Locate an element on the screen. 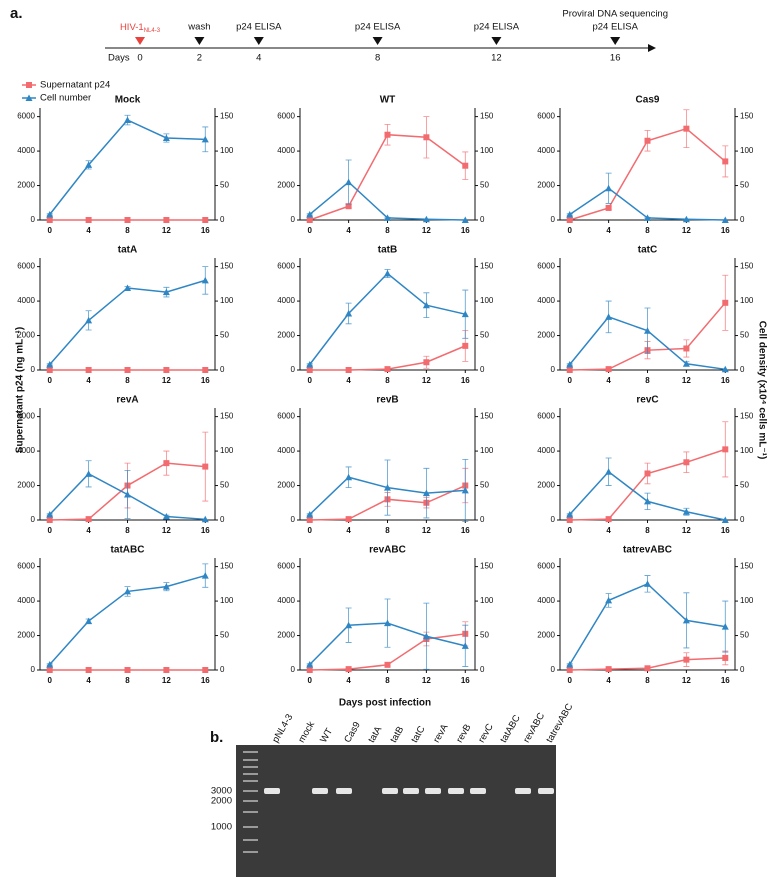  timeline-event: HIV-1NL4-3 is located at coordinates (140, 28).